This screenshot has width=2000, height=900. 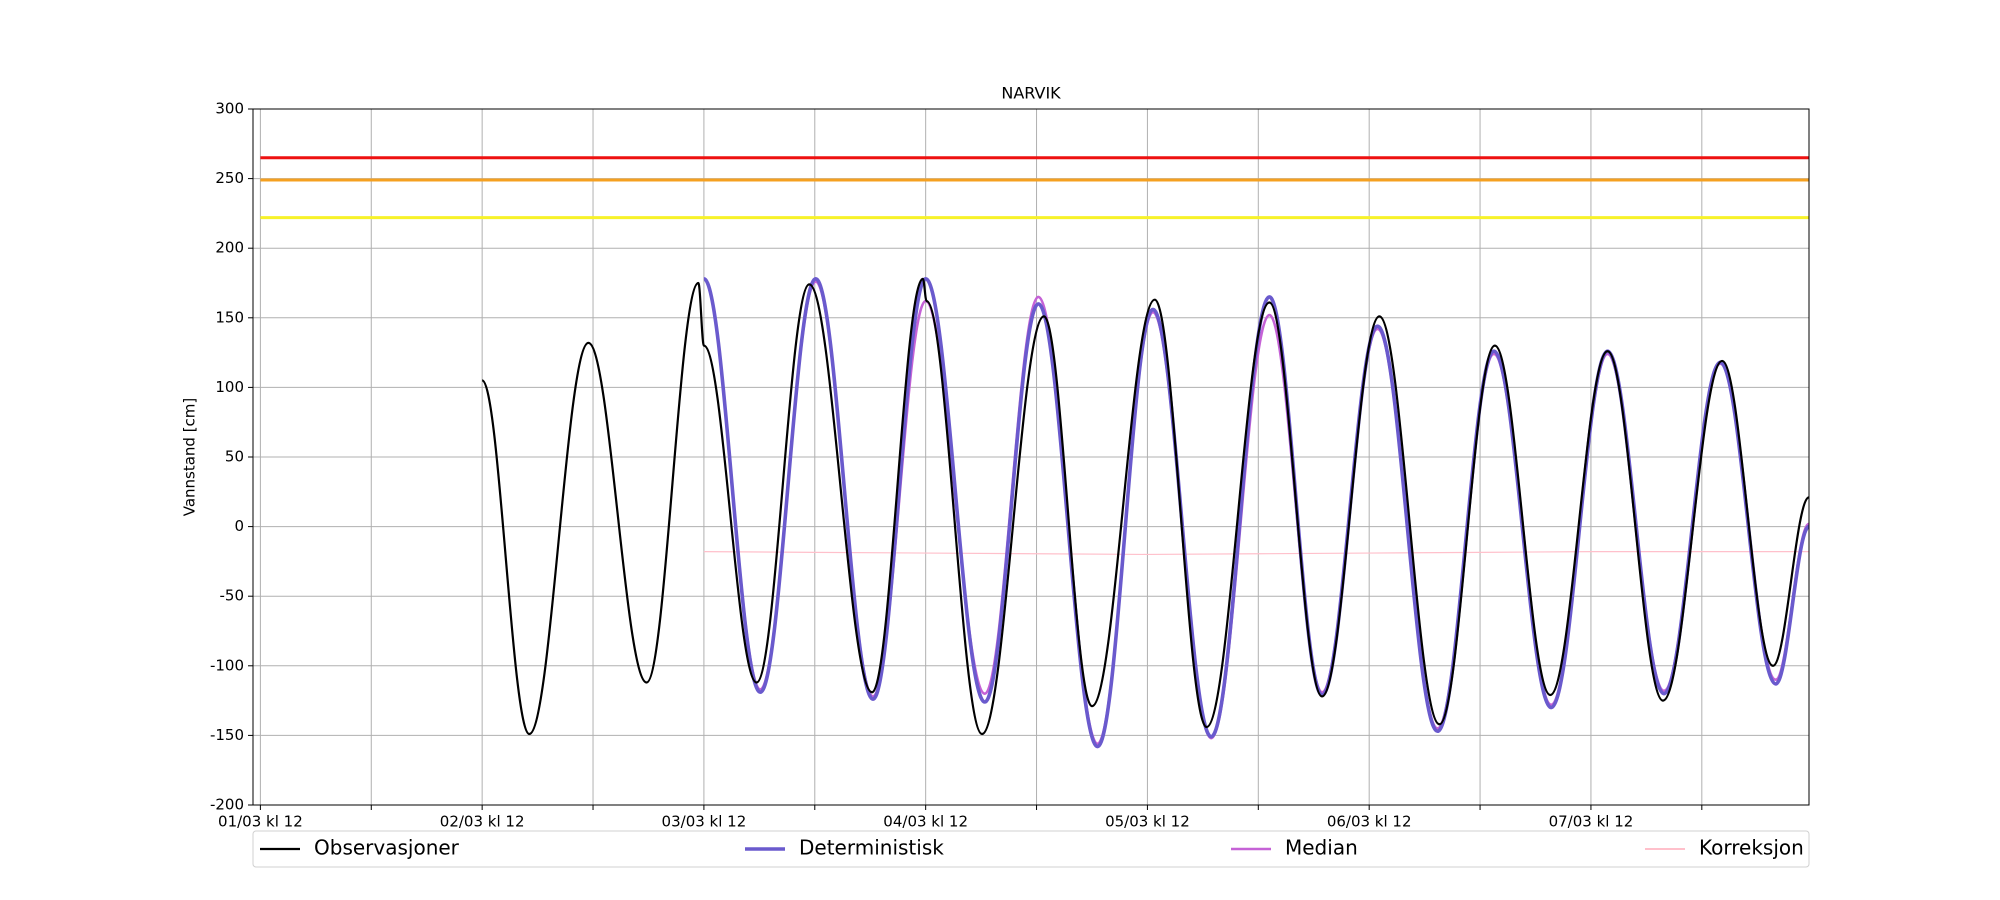 What do you see at coordinates (1321, 848) in the screenshot?
I see `legend-label: Median` at bounding box center [1321, 848].